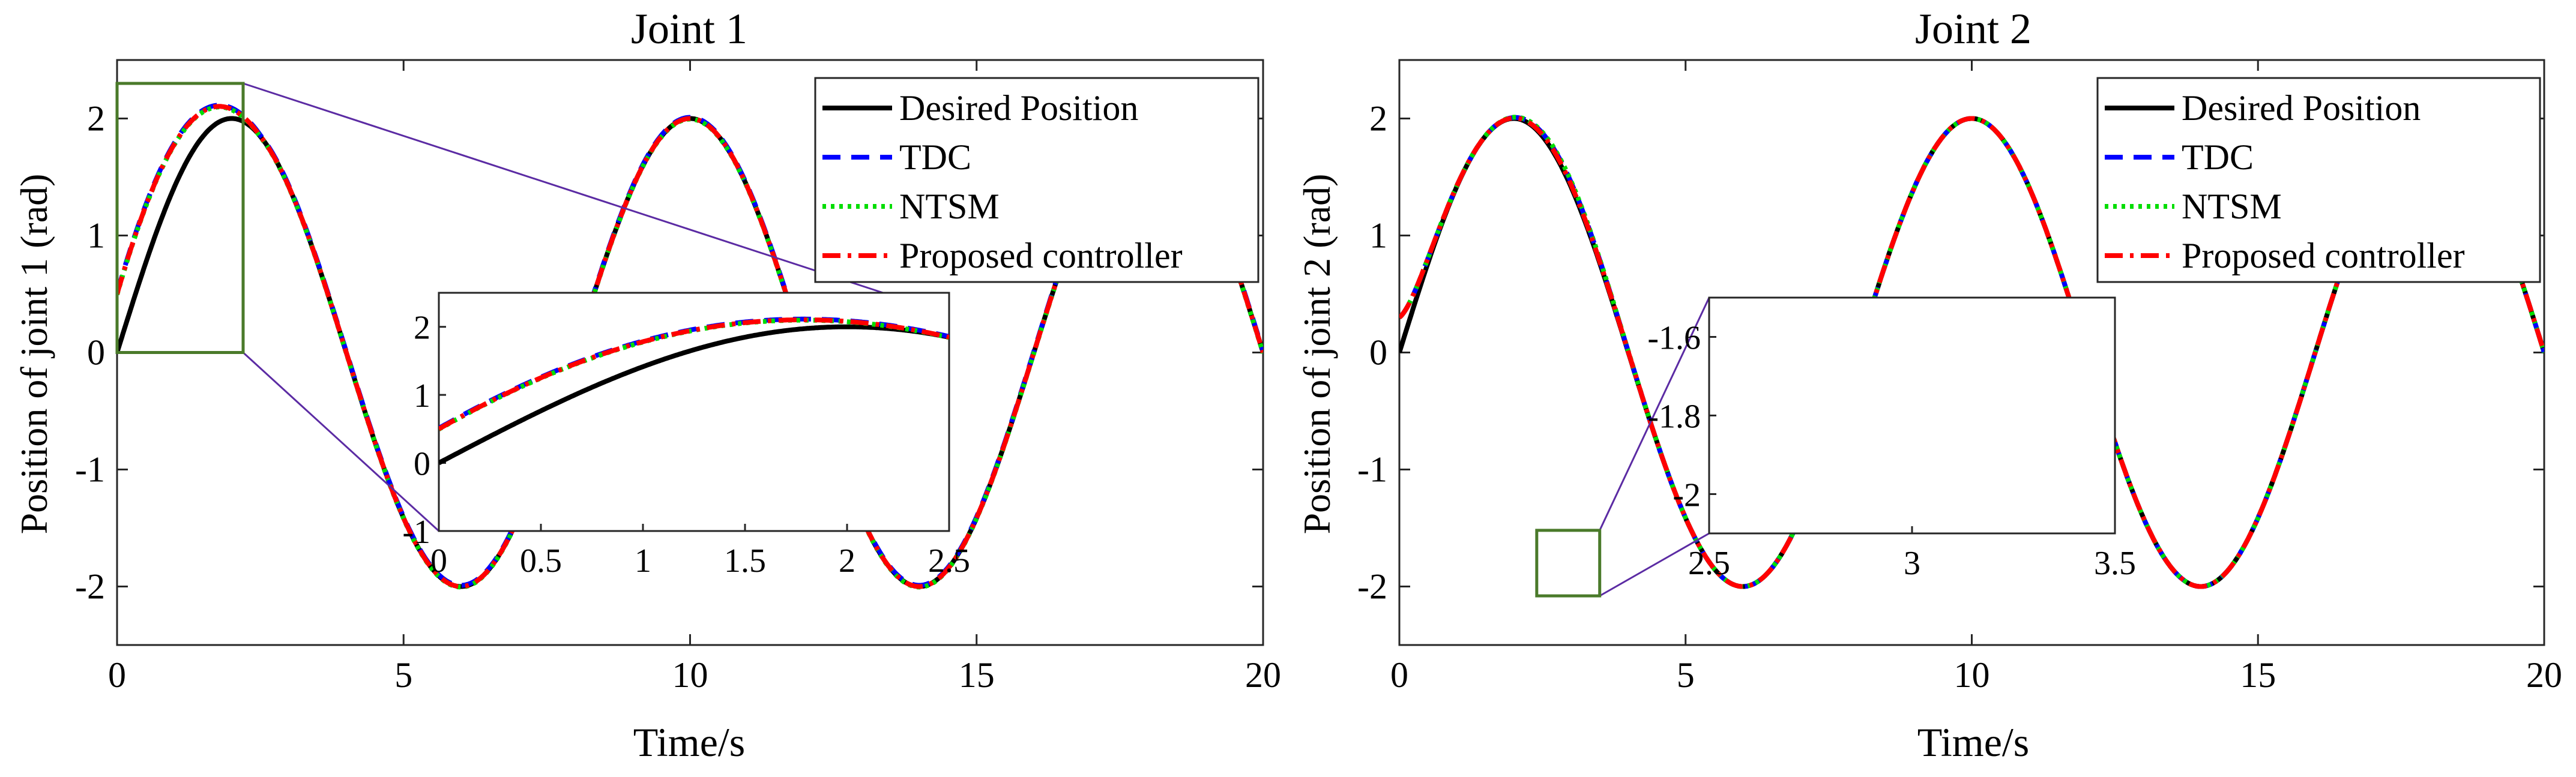  I want to click on inset-x-tick-label: 0.5, so click(541, 561).